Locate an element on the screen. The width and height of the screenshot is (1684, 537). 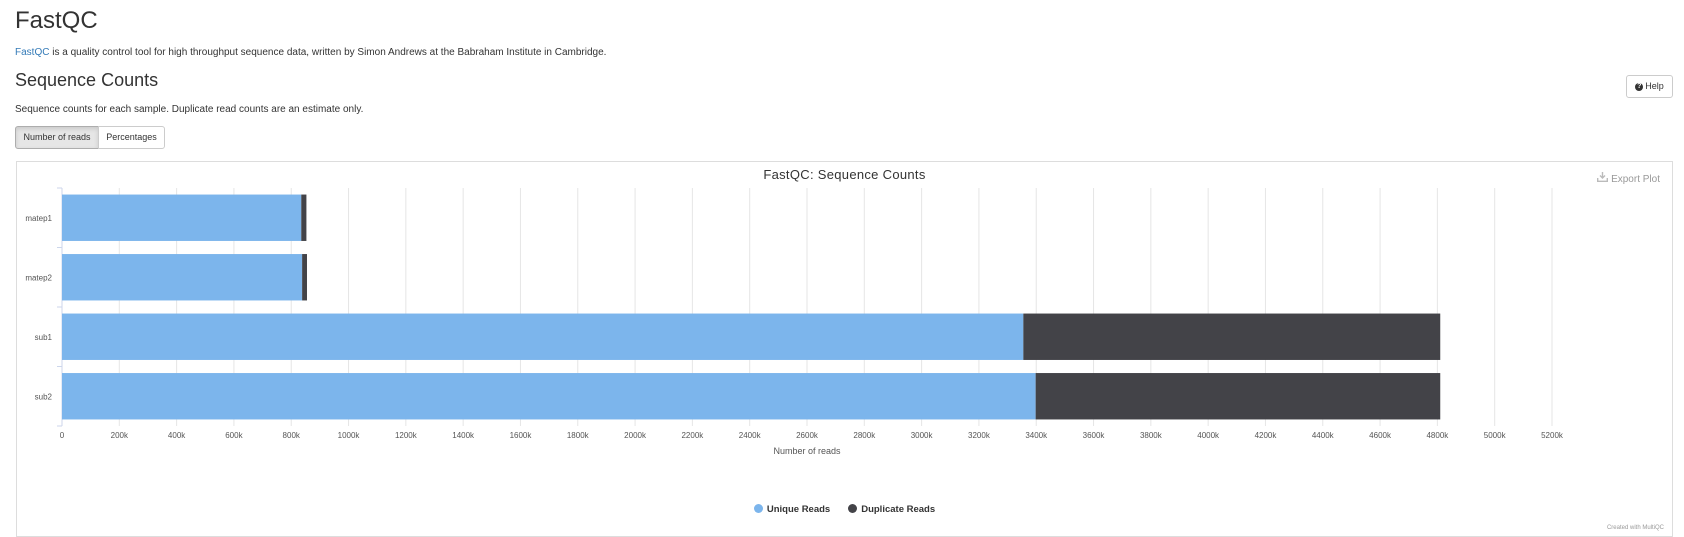
x-tick-label: 1400k is located at coordinates (463, 435).